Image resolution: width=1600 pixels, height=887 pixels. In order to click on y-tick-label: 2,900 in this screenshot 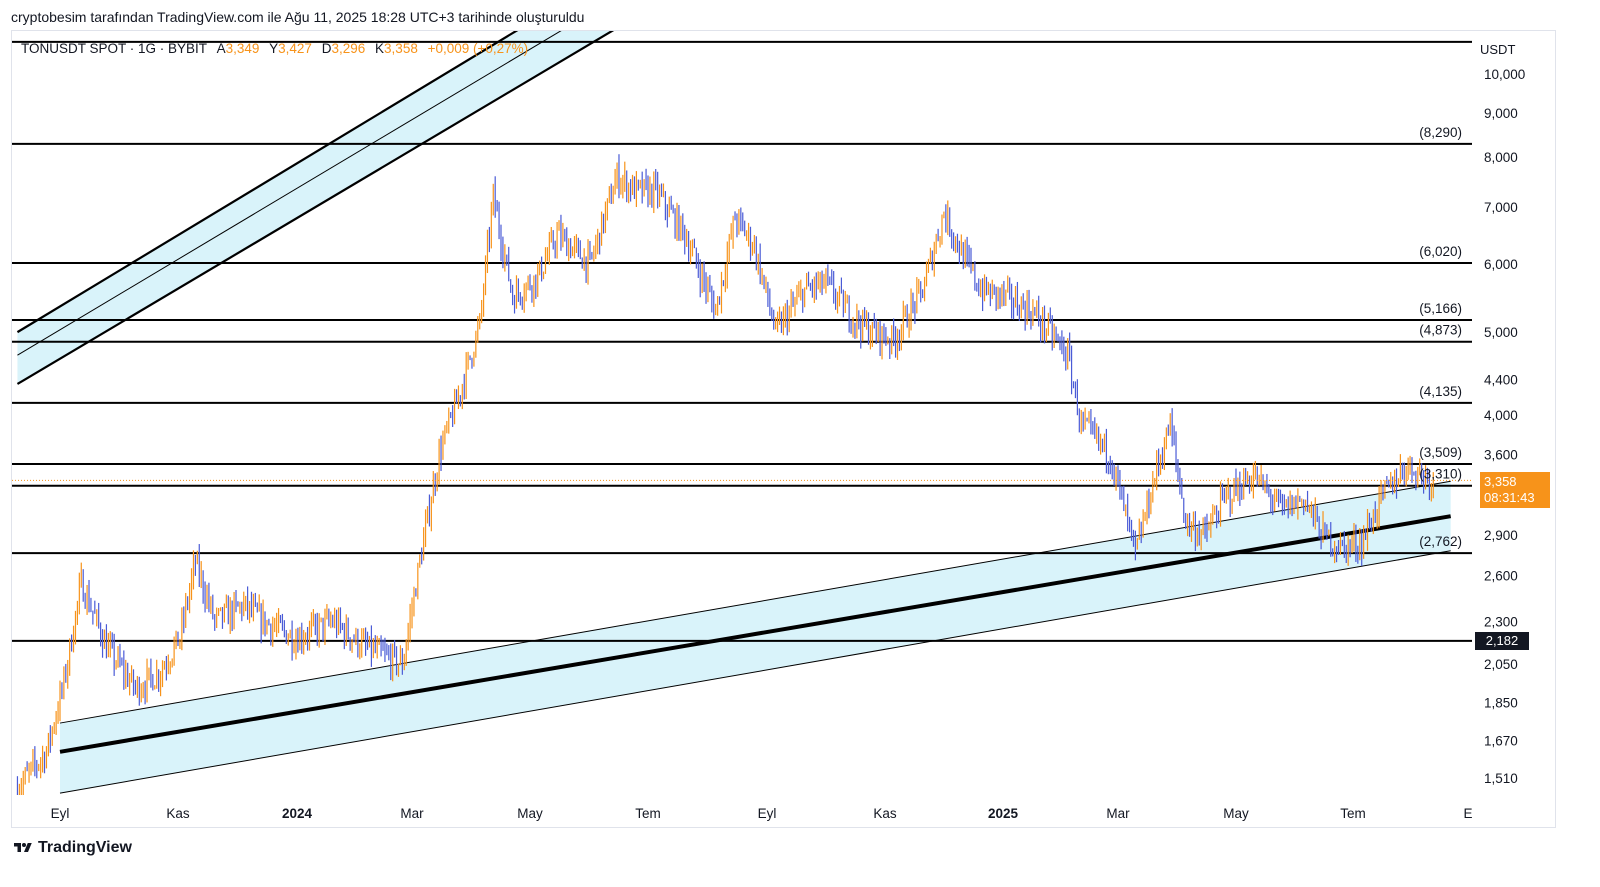, I will do `click(1501, 535)`.